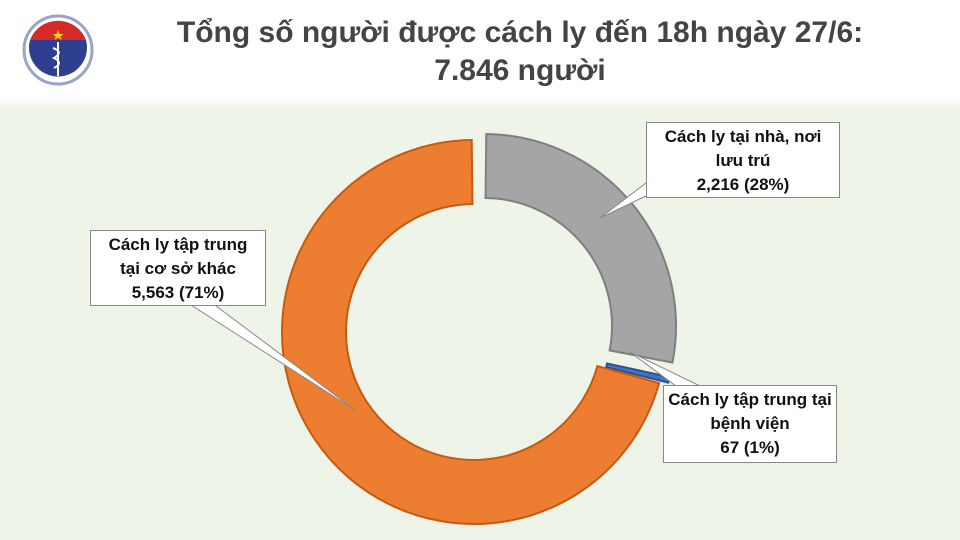 This screenshot has width=960, height=540. Describe the element at coordinates (520, 70) in the screenshot. I see `title-line-2: 7.846 người` at that location.